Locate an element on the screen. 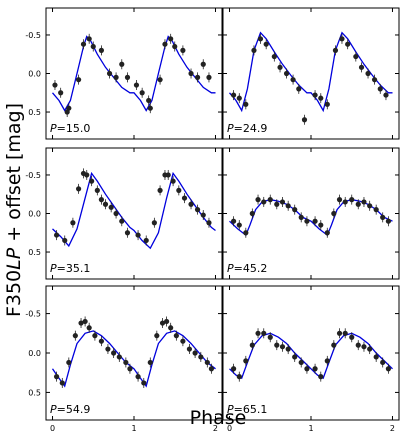 This screenshot has width=407, height=433. panel-P45.2: P=45.2 is located at coordinates (311, 213).